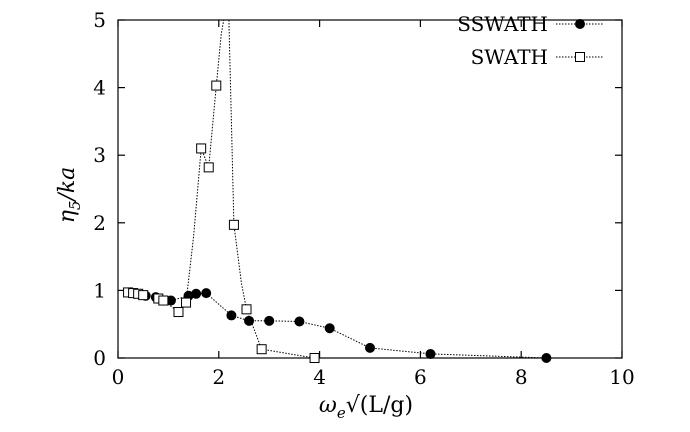 The height and width of the screenshot is (432, 690). I want to click on y-tick-label: 1, so click(99, 290).